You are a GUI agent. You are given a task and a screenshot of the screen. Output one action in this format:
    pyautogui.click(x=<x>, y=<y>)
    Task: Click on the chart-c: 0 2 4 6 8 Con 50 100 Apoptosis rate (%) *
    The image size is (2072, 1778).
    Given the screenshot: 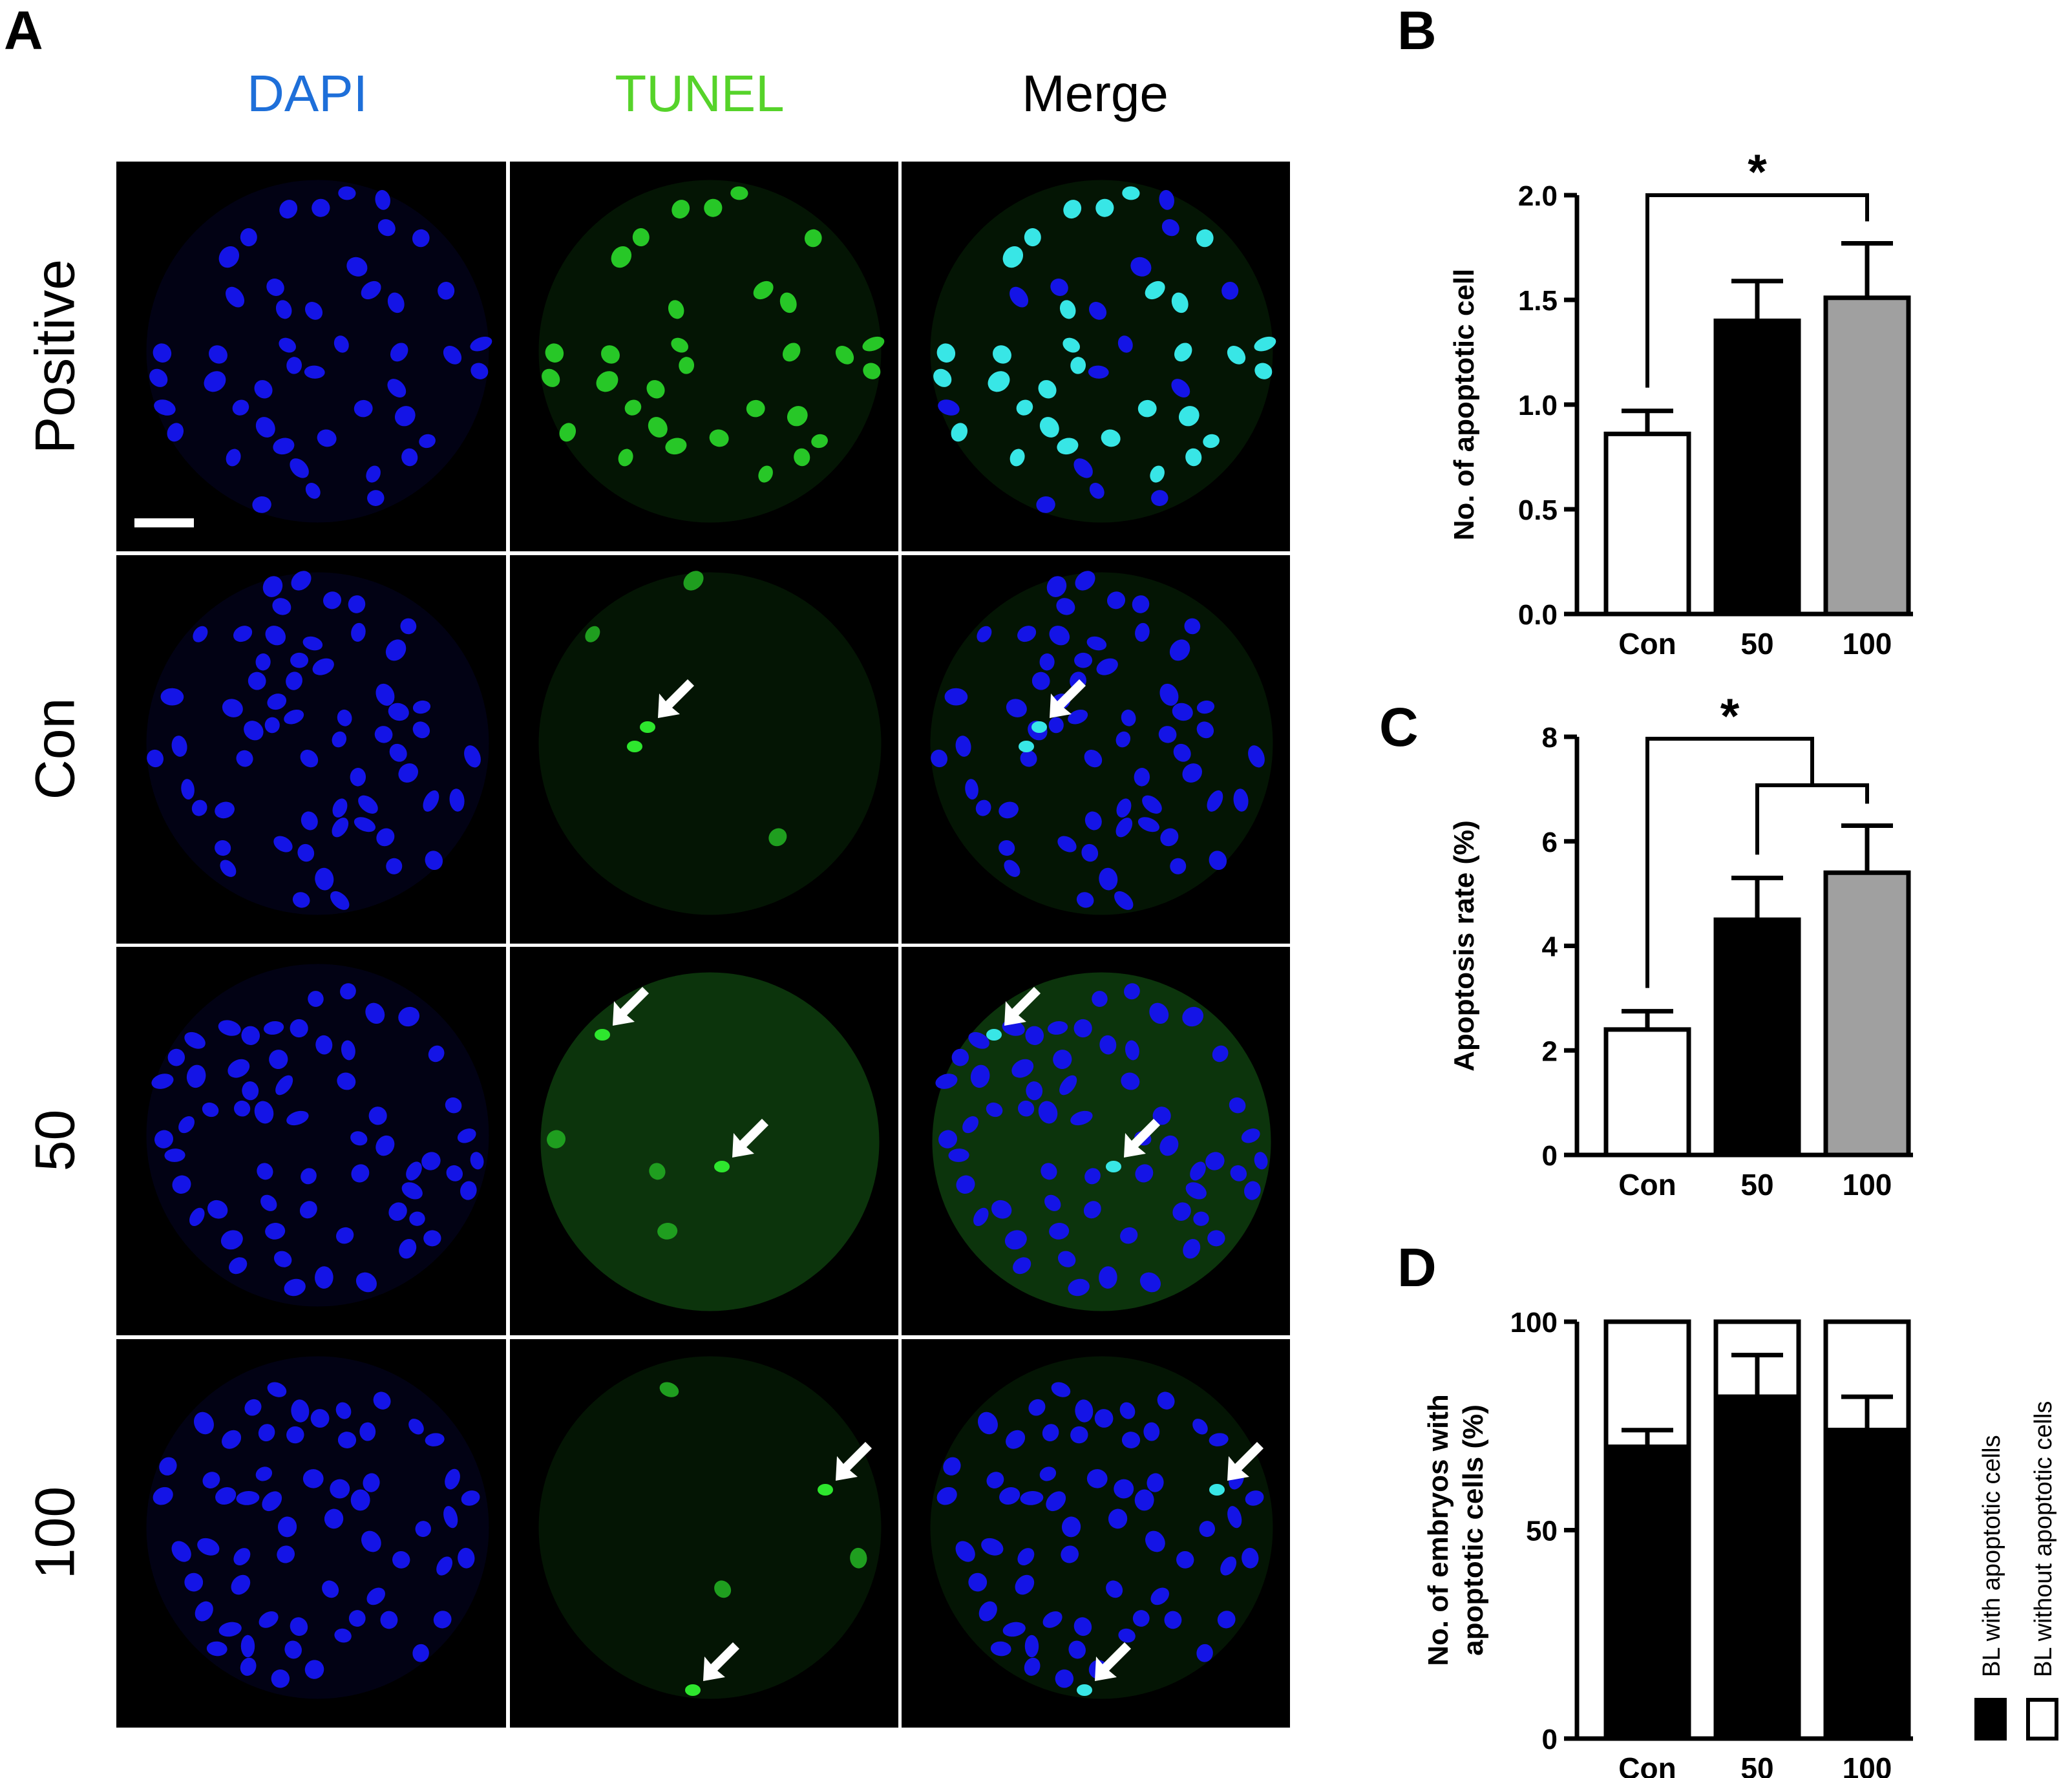 What is the action you would take?
    pyautogui.click(x=1680, y=945)
    